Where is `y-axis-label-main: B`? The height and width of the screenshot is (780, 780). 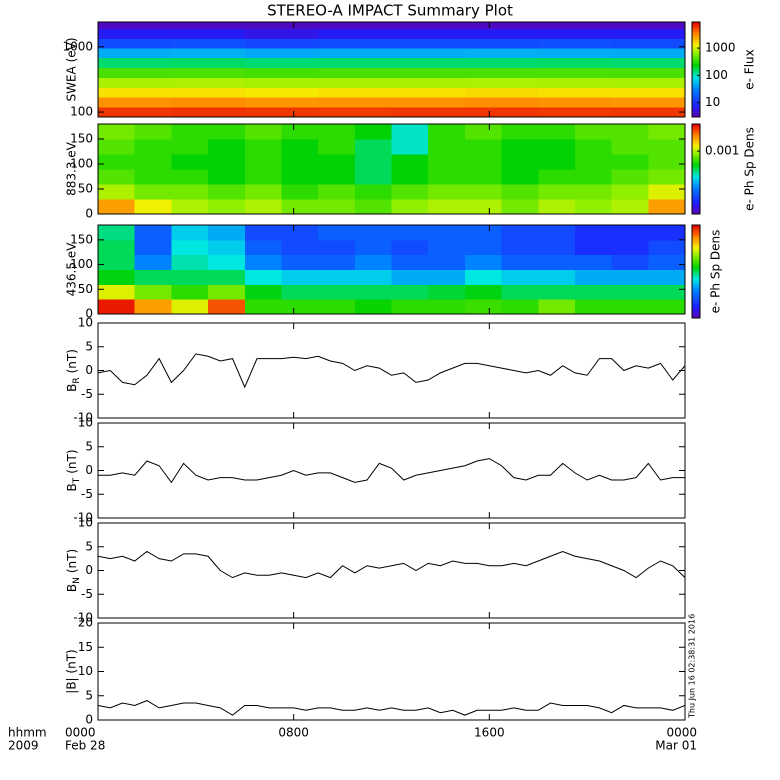 y-axis-label-main: B is located at coordinates (72, 388).